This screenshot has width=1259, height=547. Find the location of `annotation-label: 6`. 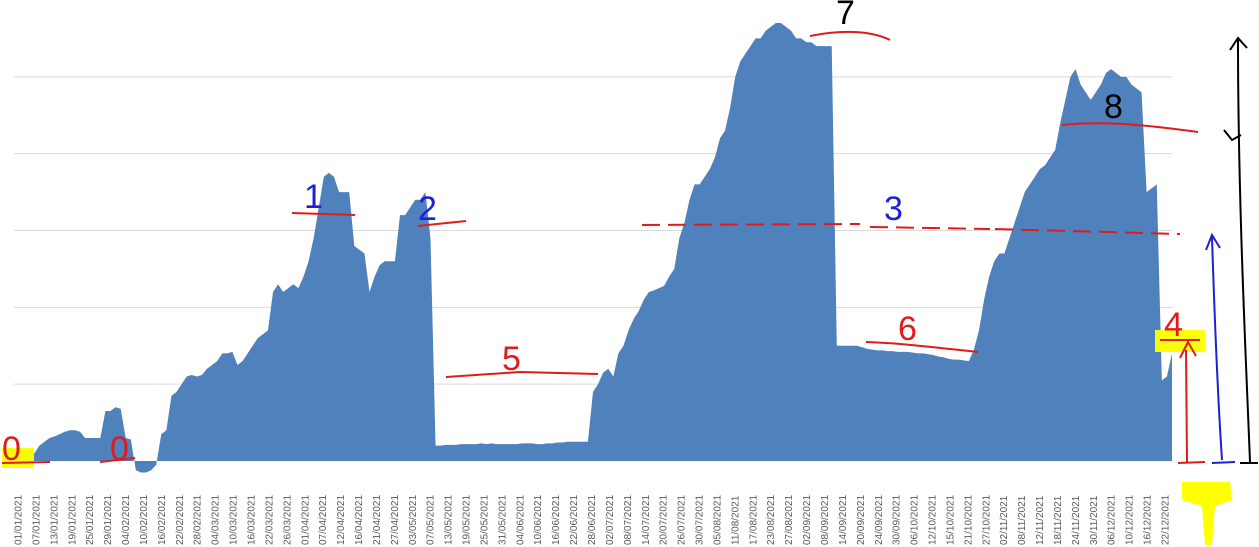

annotation-label: 6 is located at coordinates (907, 329).